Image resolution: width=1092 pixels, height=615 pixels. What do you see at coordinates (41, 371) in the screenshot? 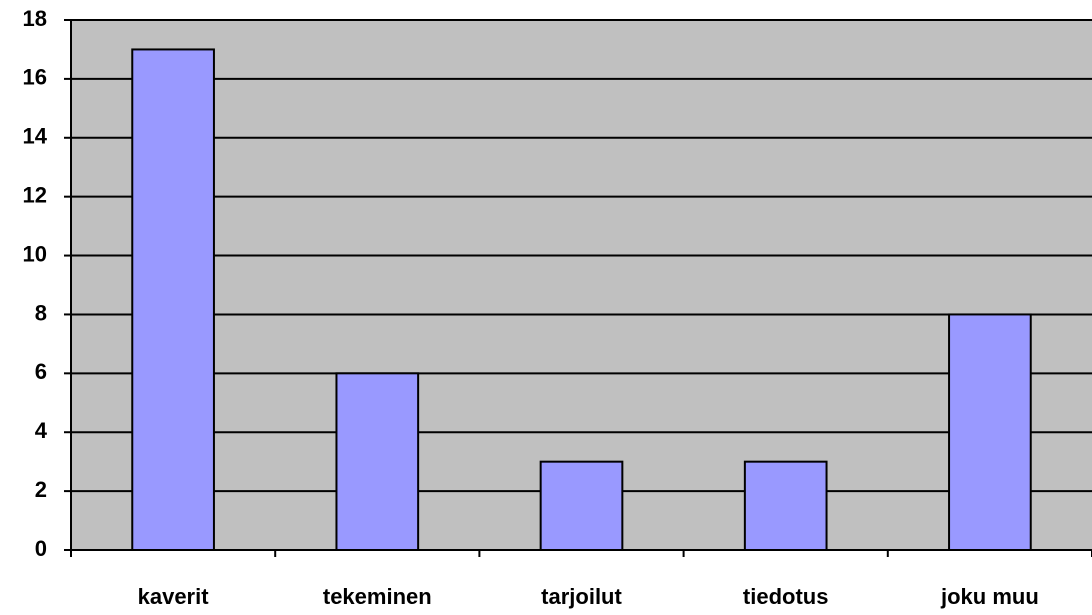
I see `y-tick-label: 6` at bounding box center [41, 371].